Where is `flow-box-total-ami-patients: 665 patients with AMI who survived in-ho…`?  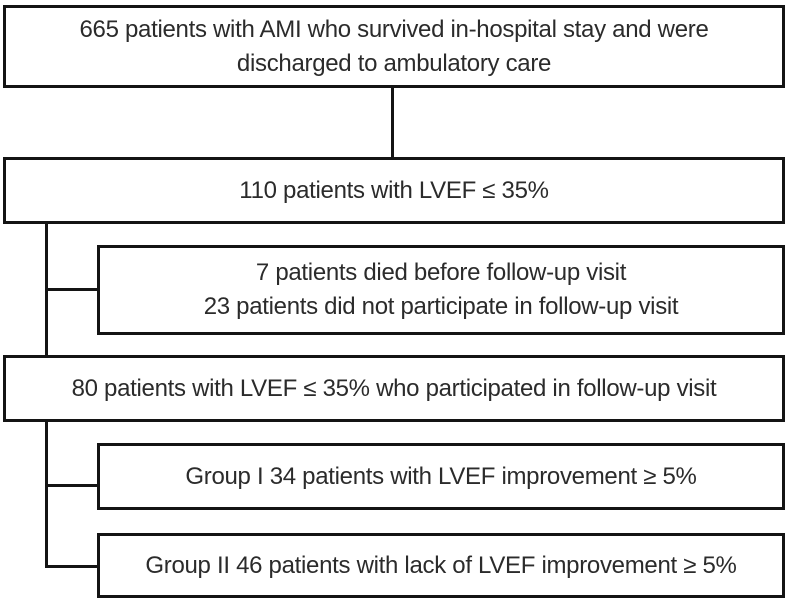
flow-box-total-ami-patients: 665 patients with AMI who survived in-ho… is located at coordinates (394, 46).